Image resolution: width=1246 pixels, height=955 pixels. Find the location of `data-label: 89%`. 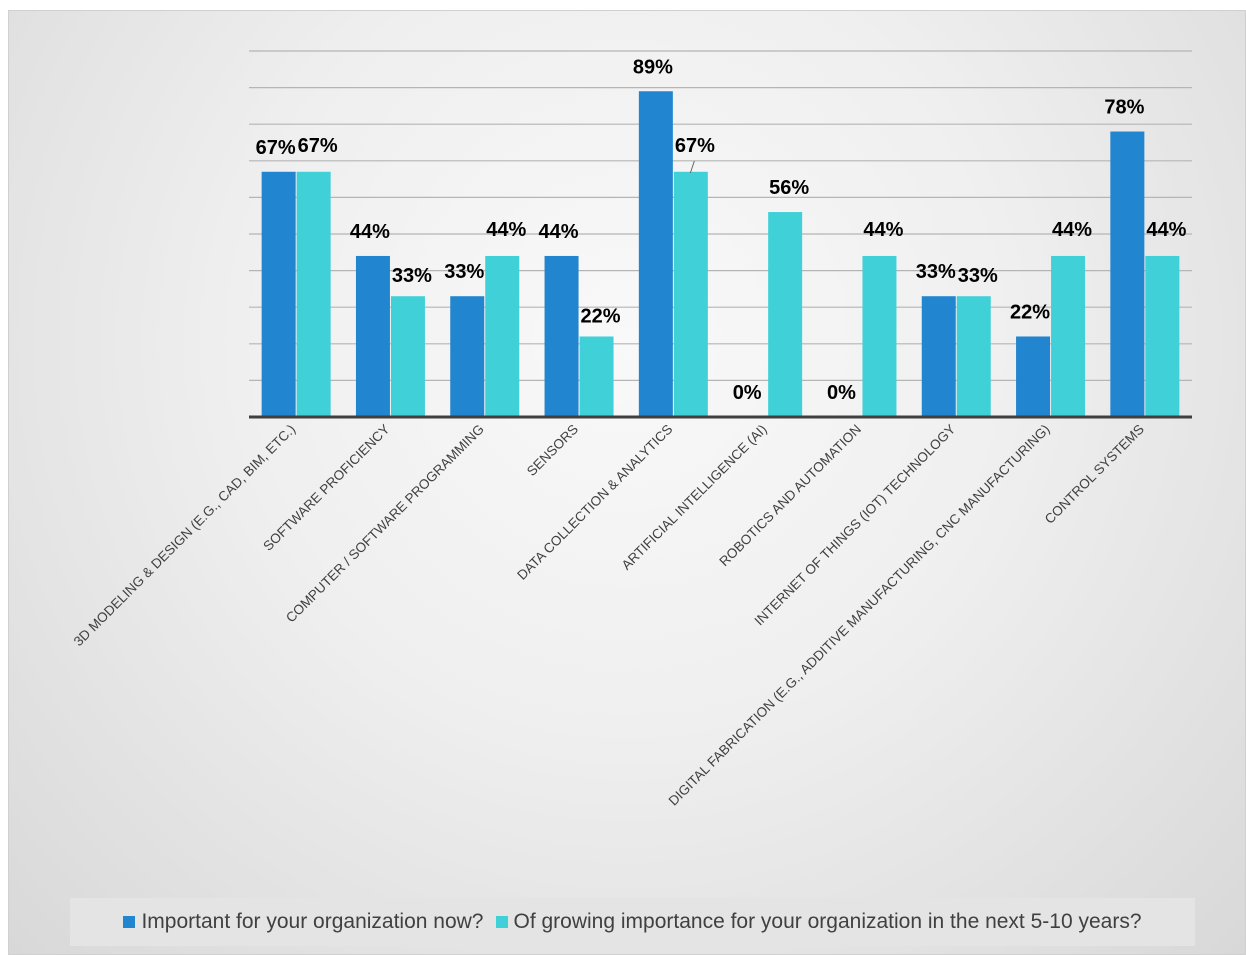

data-label: 89% is located at coordinates (653, 67).